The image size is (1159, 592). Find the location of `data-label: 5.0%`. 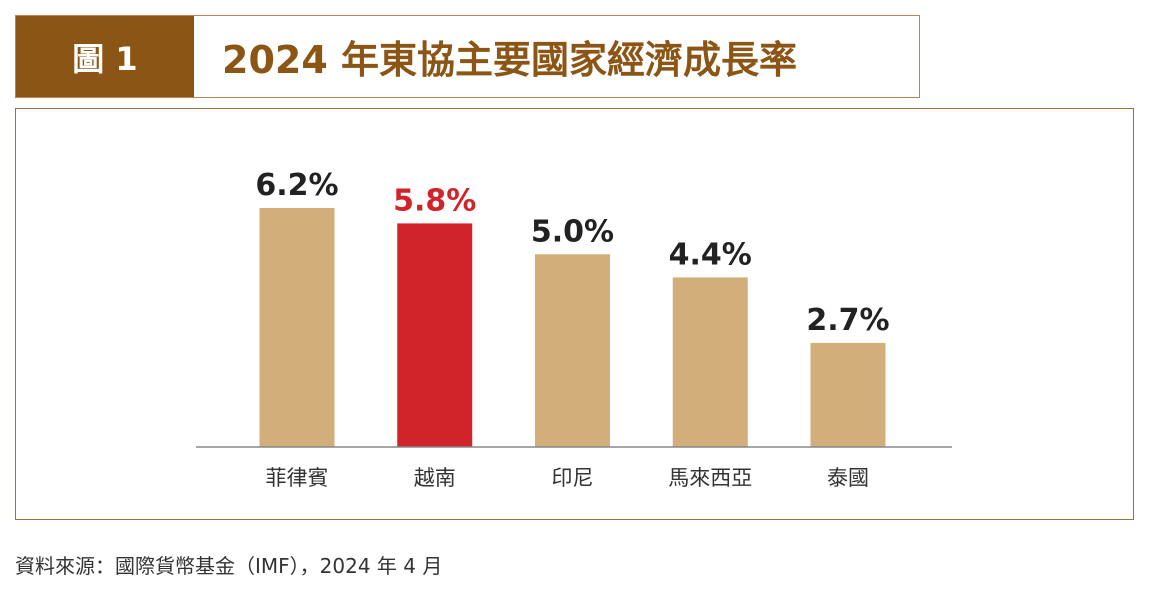

data-label: 5.0% is located at coordinates (572, 231).